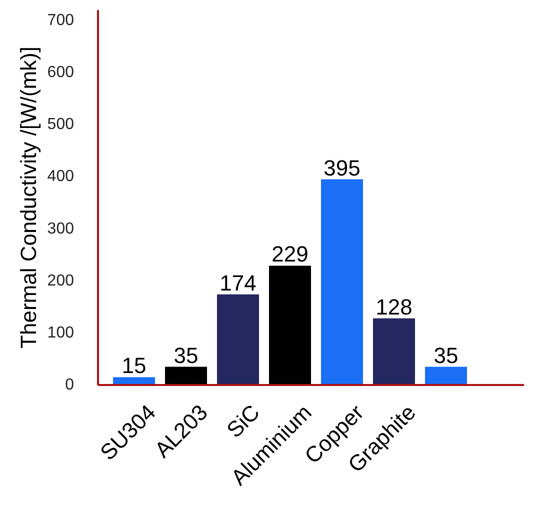 The width and height of the screenshot is (536, 513). What do you see at coordinates (60, 229) in the screenshot?
I see `y-tick-label: 300` at bounding box center [60, 229].